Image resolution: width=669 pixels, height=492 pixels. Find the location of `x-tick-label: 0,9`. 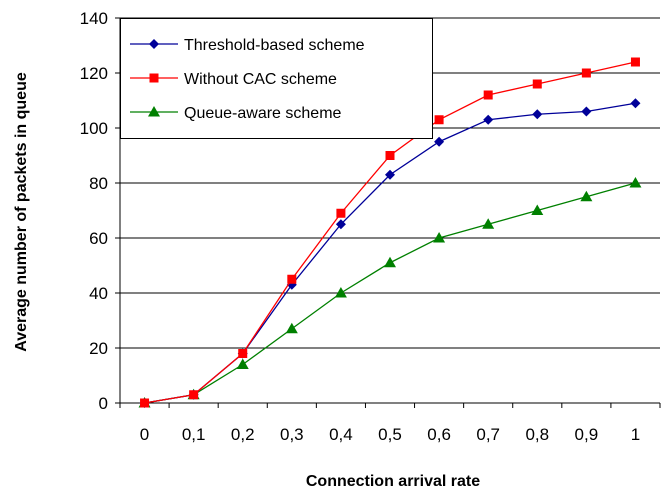

x-tick-label: 0,9 is located at coordinates (587, 434).